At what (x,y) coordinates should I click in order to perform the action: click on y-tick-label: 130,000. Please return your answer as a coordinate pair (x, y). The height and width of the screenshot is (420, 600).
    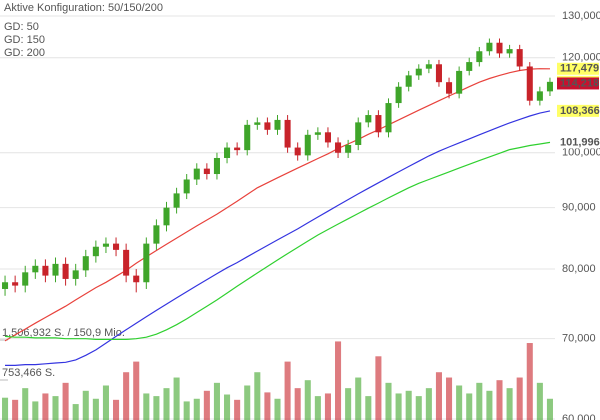
    Looking at the image, I should click on (581, 16).